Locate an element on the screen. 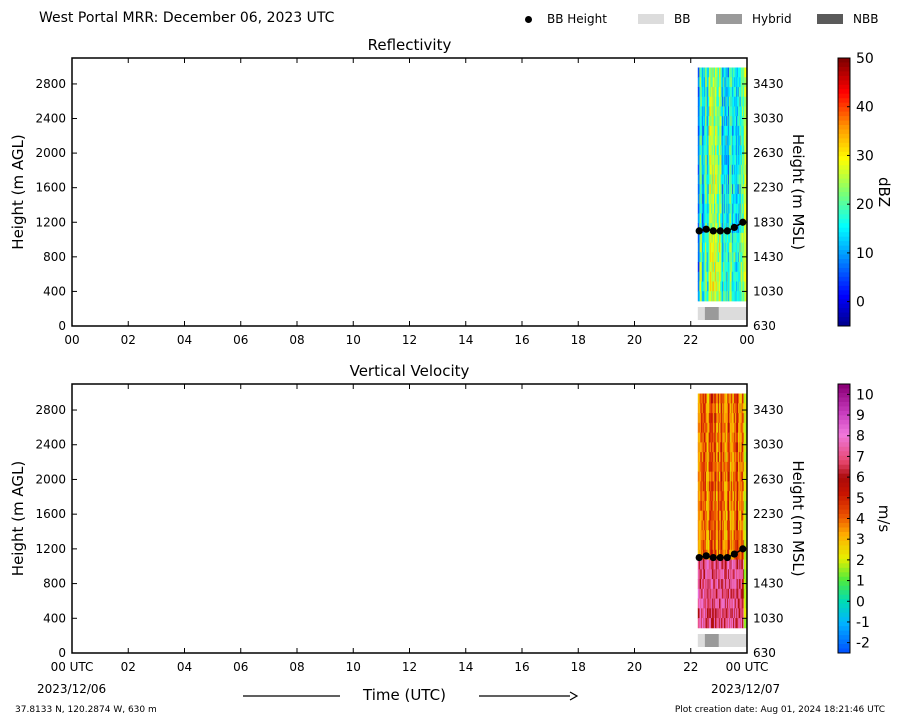 The width and height of the screenshot is (900, 725). legend-label: BB Height is located at coordinates (577, 19).